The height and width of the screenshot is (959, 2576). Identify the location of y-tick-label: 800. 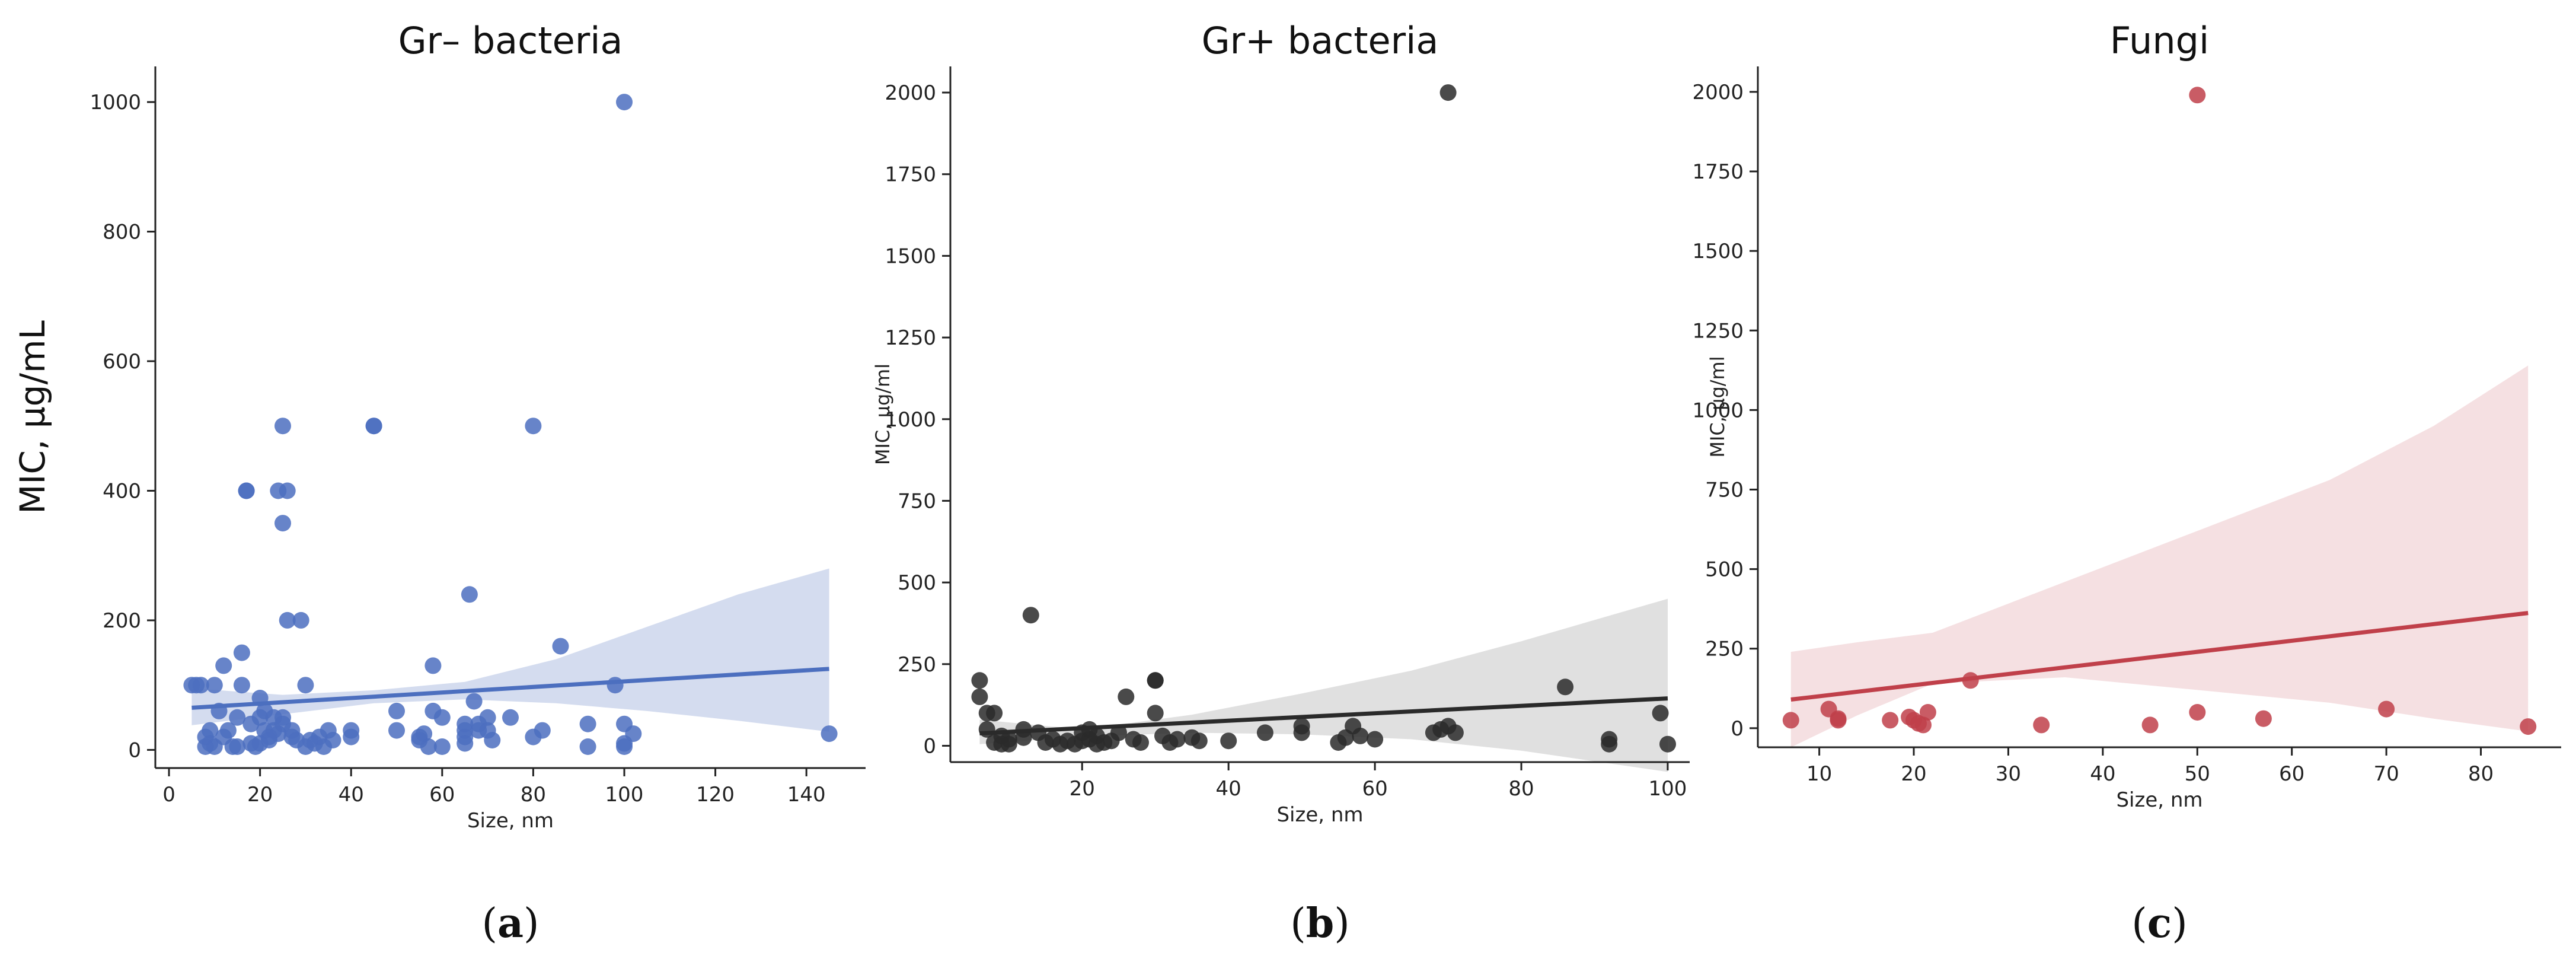
(122, 232).